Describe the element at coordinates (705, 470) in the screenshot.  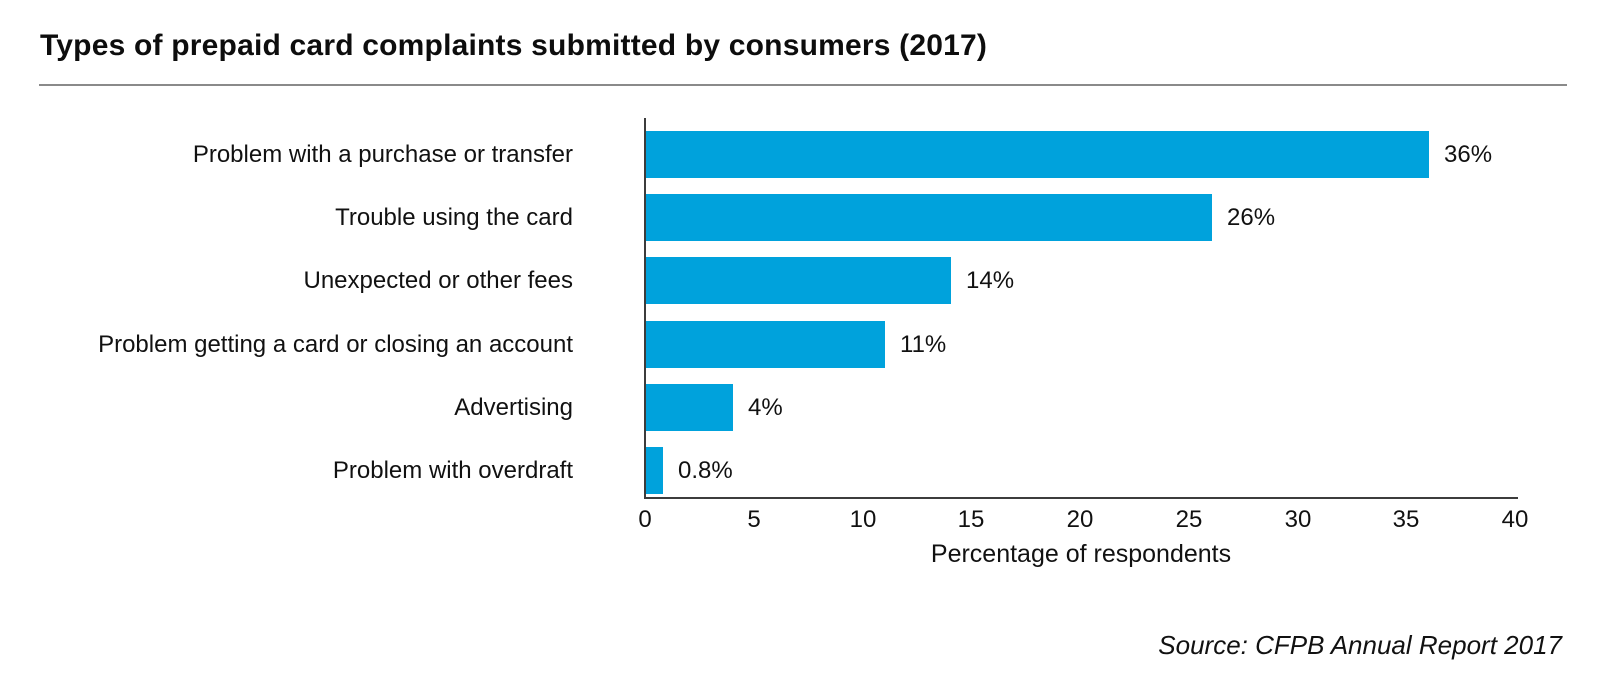
I see `value-label: 0.8%` at that location.